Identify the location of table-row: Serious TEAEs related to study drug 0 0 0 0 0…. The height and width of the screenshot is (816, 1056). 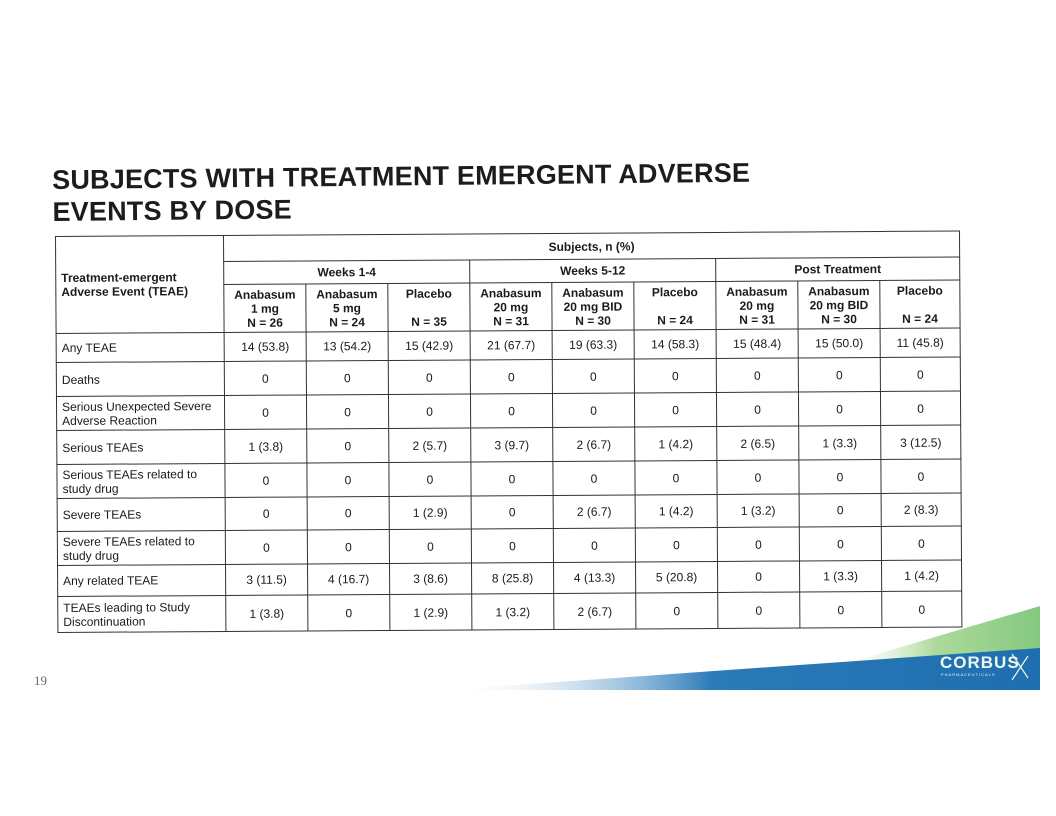
(509, 478).